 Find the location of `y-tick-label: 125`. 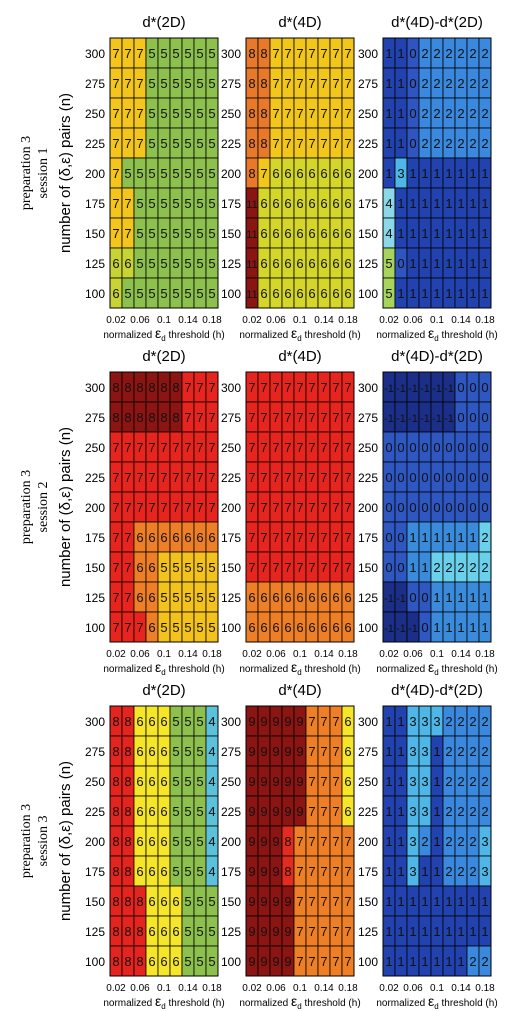

y-tick-label: 125 is located at coordinates (231, 598).